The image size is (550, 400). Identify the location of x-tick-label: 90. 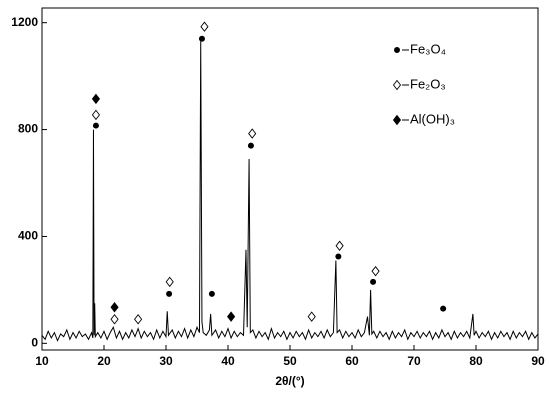
(538, 361).